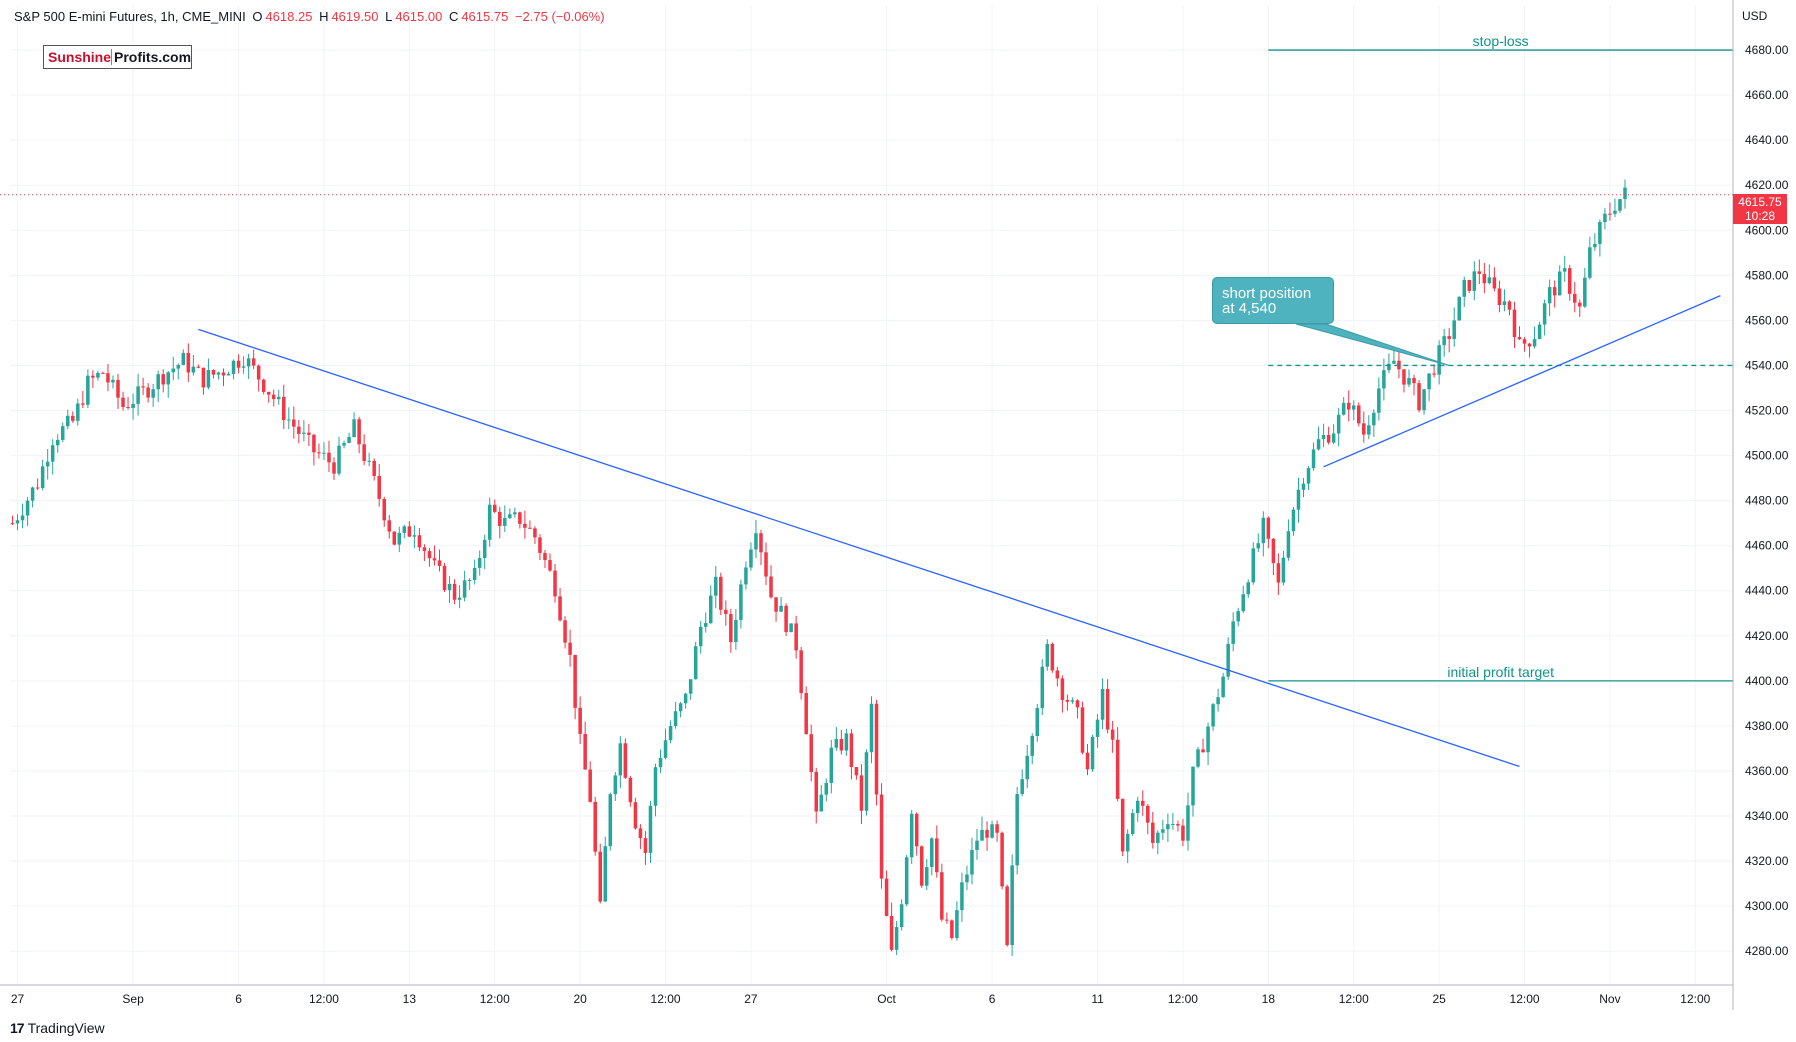 The height and width of the screenshot is (1042, 1796). I want to click on level-label: initial profit target, so click(1500, 672).